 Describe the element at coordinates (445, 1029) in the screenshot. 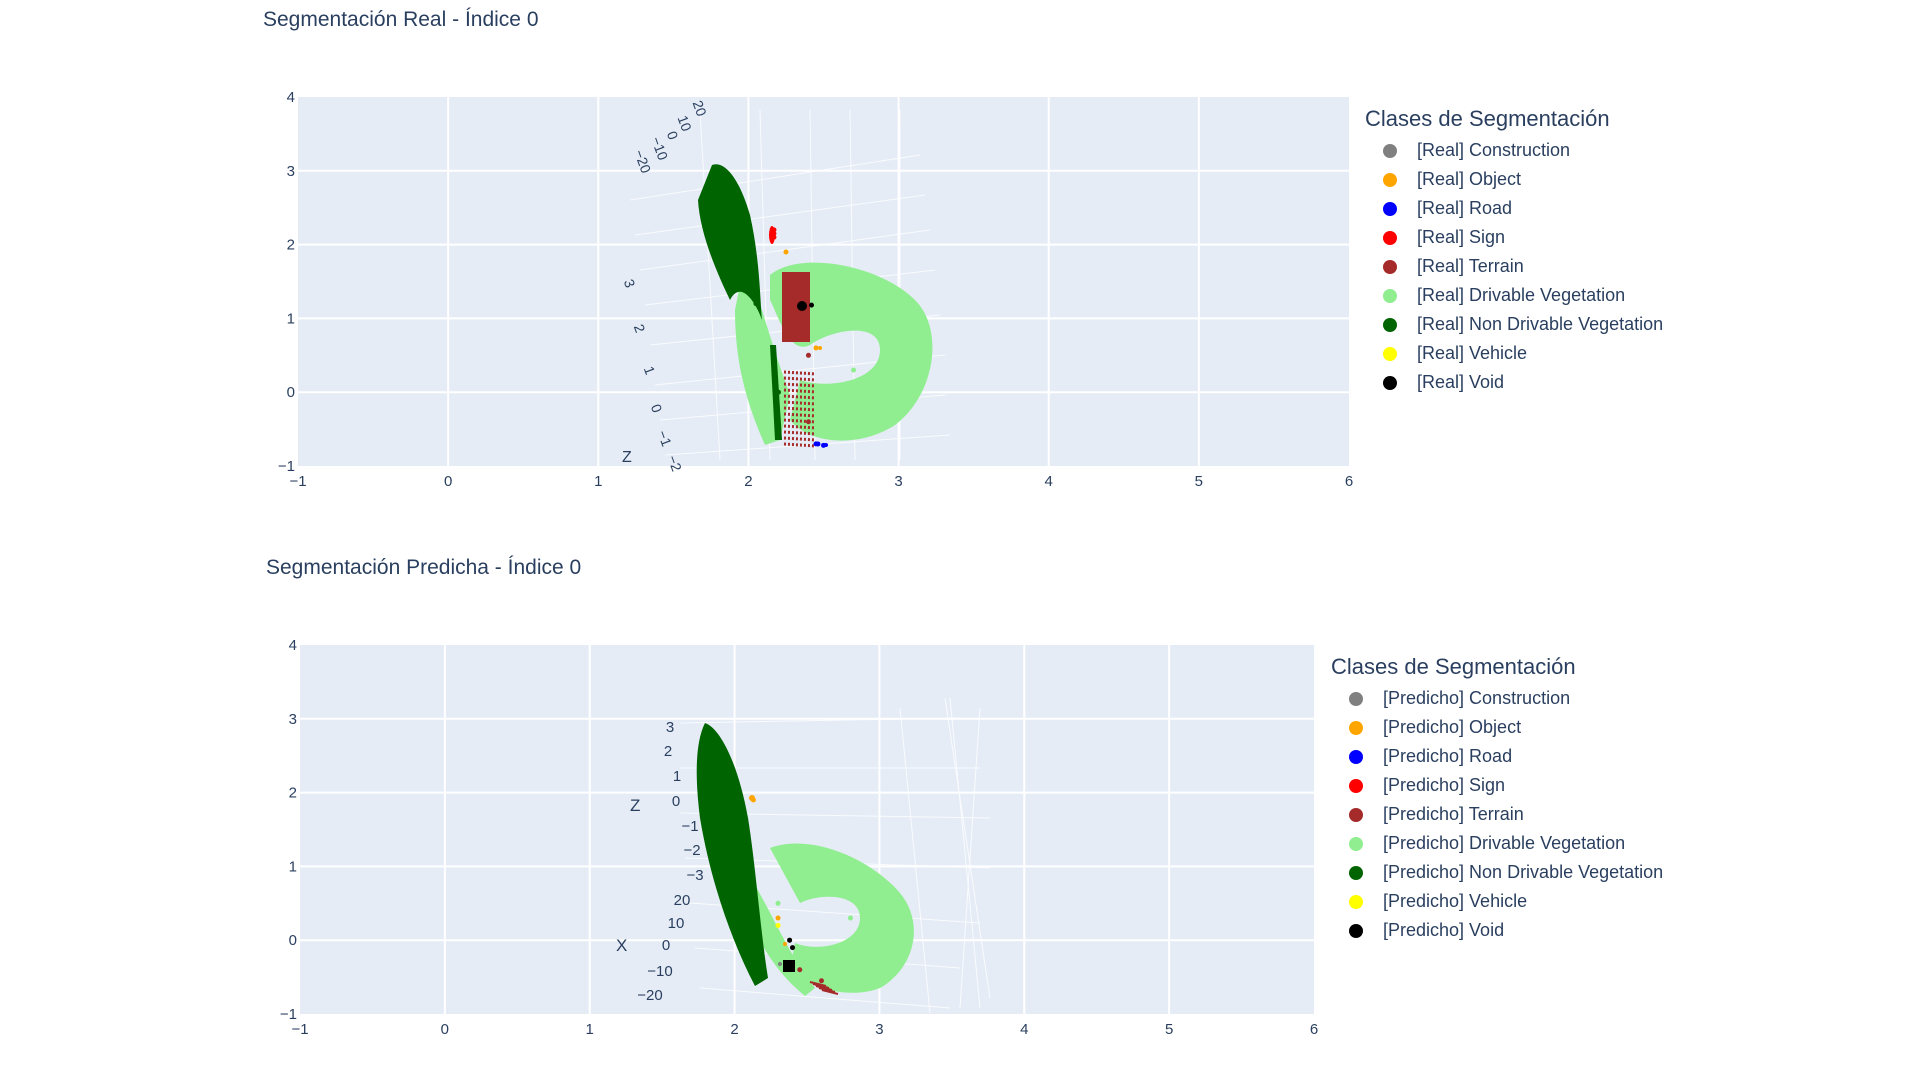

I see `x-tick-label: 0` at that location.